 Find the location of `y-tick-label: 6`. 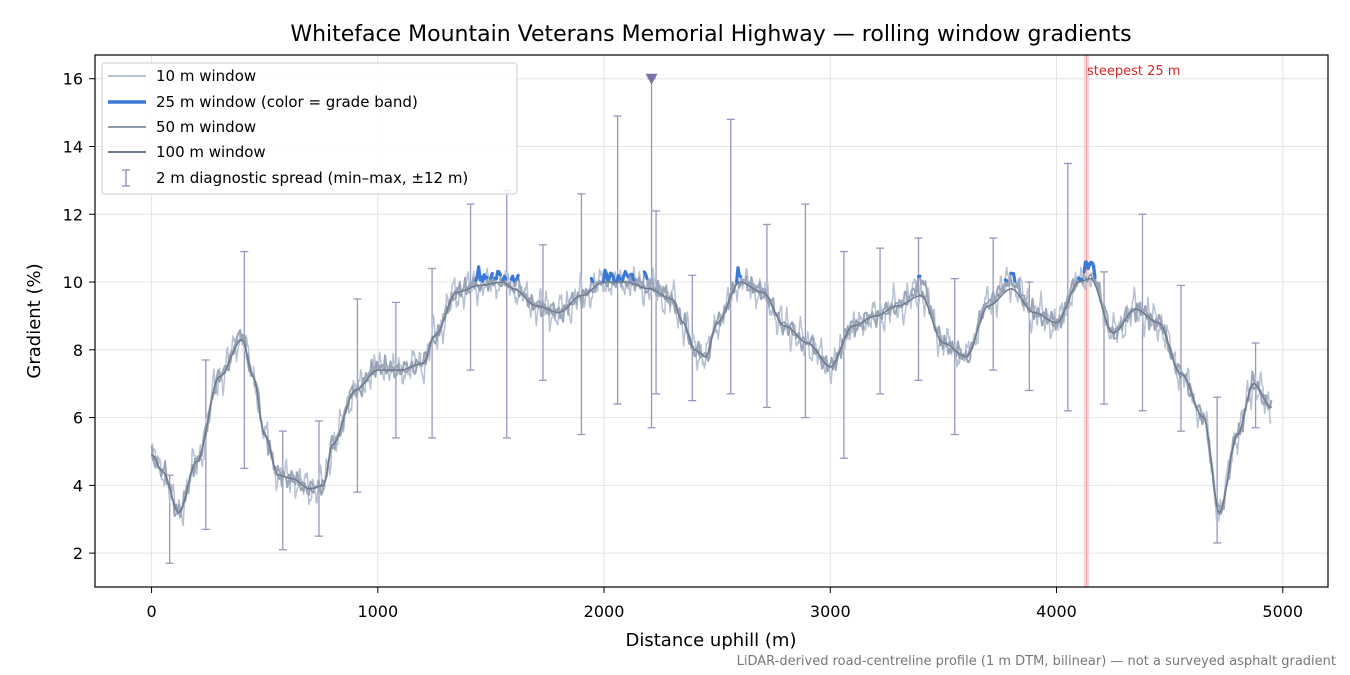

y-tick-label: 6 is located at coordinates (78, 418).